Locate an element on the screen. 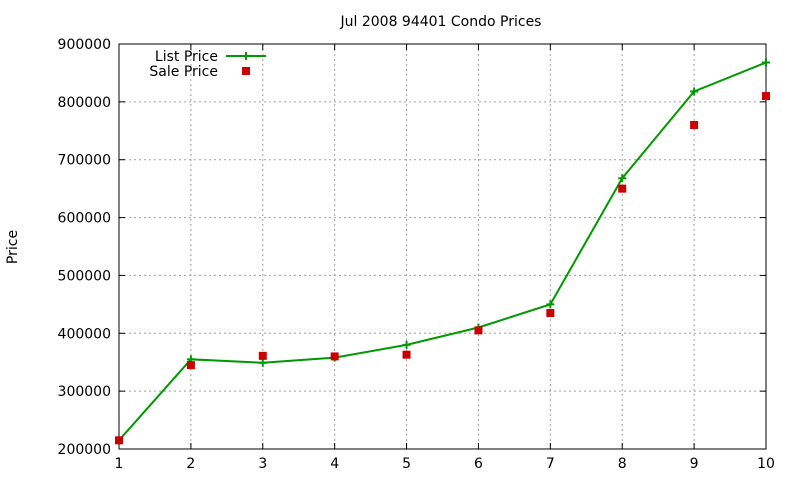 This screenshot has width=800, height=480. x-tick-label: 6 is located at coordinates (478, 464).